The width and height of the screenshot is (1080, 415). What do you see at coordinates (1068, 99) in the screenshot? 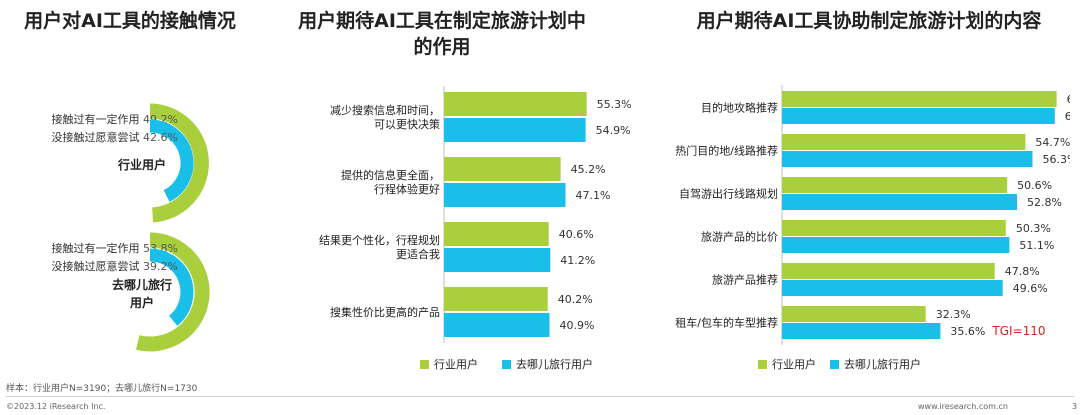
I see `bar-value-label: 61.7%` at bounding box center [1068, 99].